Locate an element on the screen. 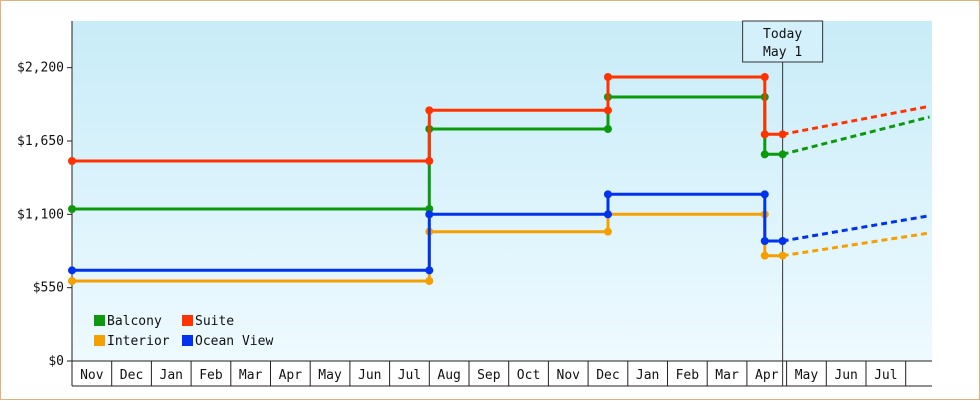 The height and width of the screenshot is (401, 980). legend-swatch-suite is located at coordinates (187, 320).